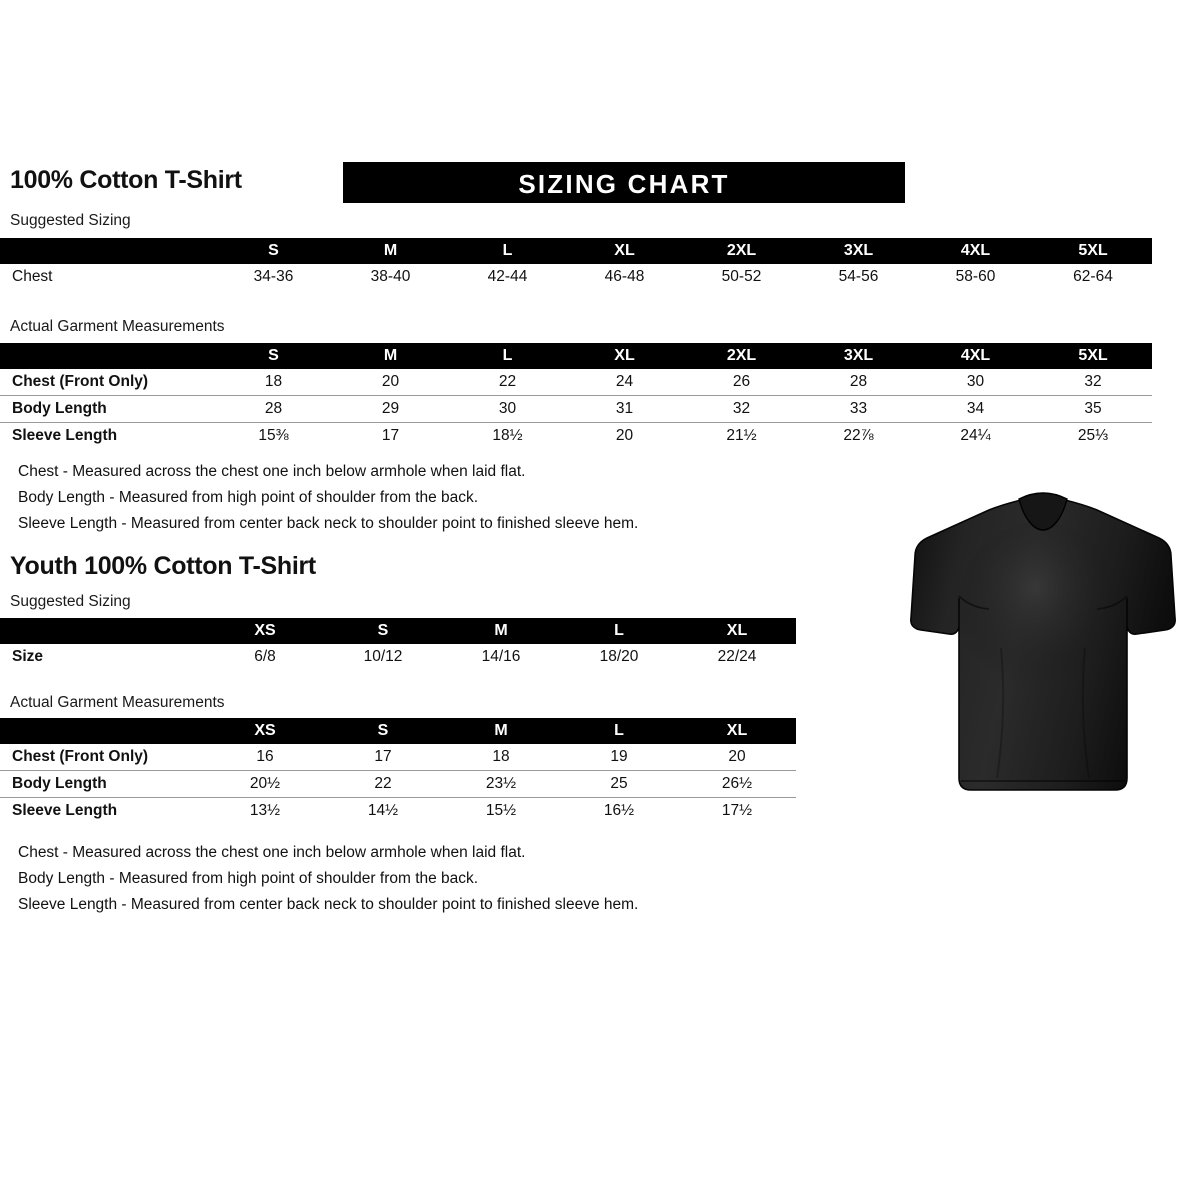 This screenshot has height=1200, width=1200. Describe the element at coordinates (507, 408) in the screenshot. I see `cell-bodylength-l: 30` at that location.